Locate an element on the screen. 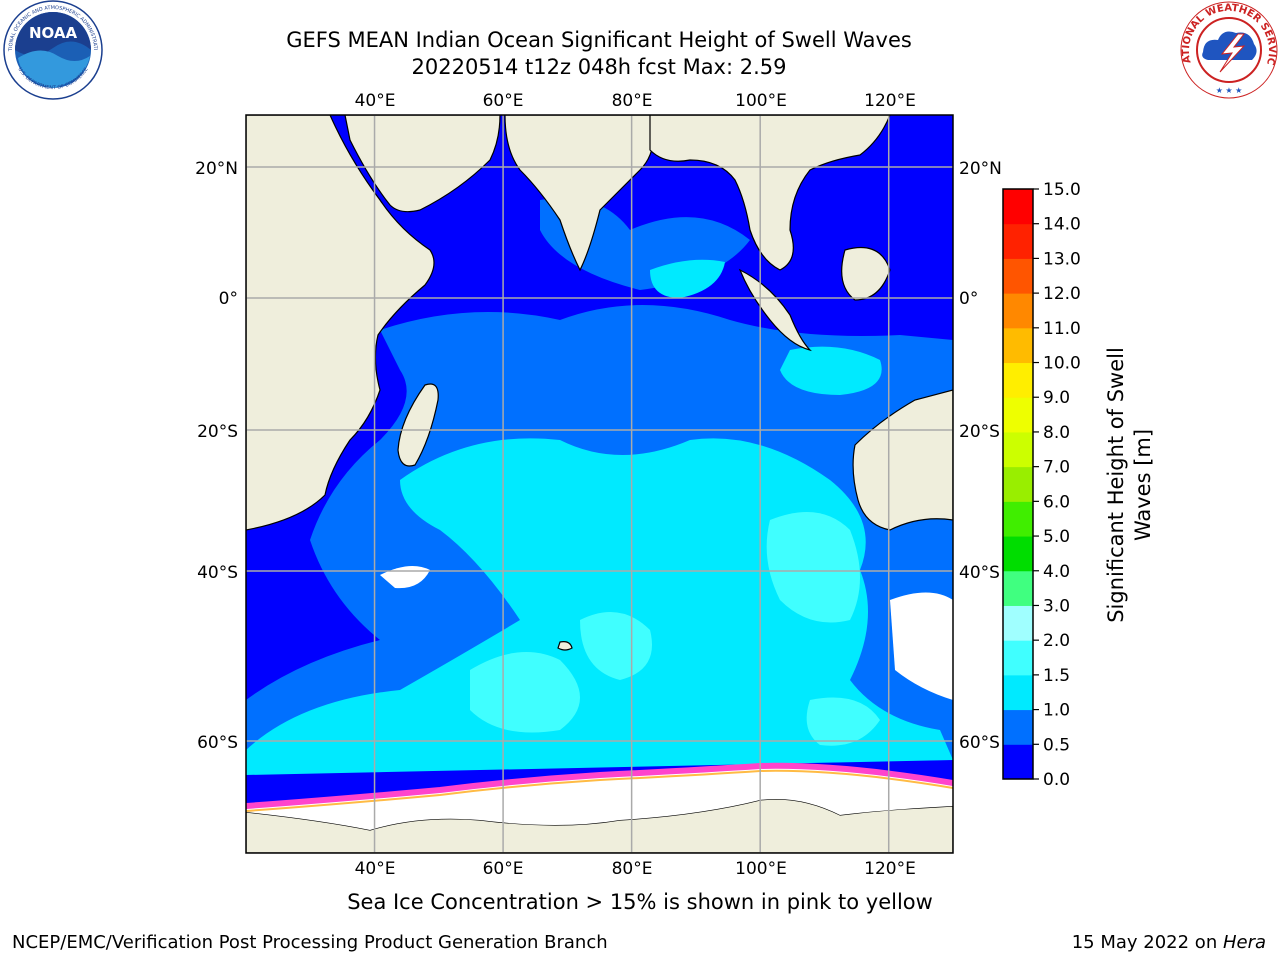 Image resolution: width=1280 pixels, height=960 pixels. lat-tick-right: 40°S is located at coordinates (979, 573).